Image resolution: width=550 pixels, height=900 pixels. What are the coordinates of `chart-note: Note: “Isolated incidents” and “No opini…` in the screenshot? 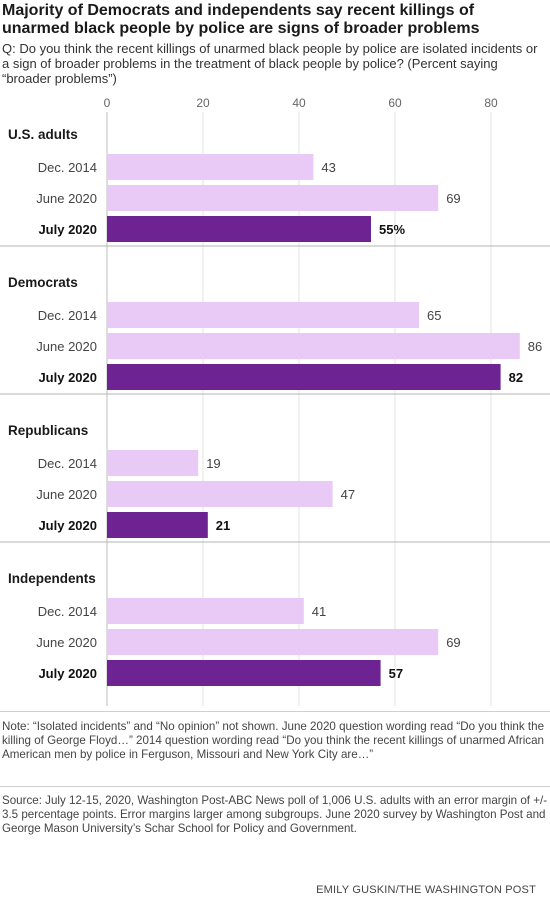 It's located at (273, 740).